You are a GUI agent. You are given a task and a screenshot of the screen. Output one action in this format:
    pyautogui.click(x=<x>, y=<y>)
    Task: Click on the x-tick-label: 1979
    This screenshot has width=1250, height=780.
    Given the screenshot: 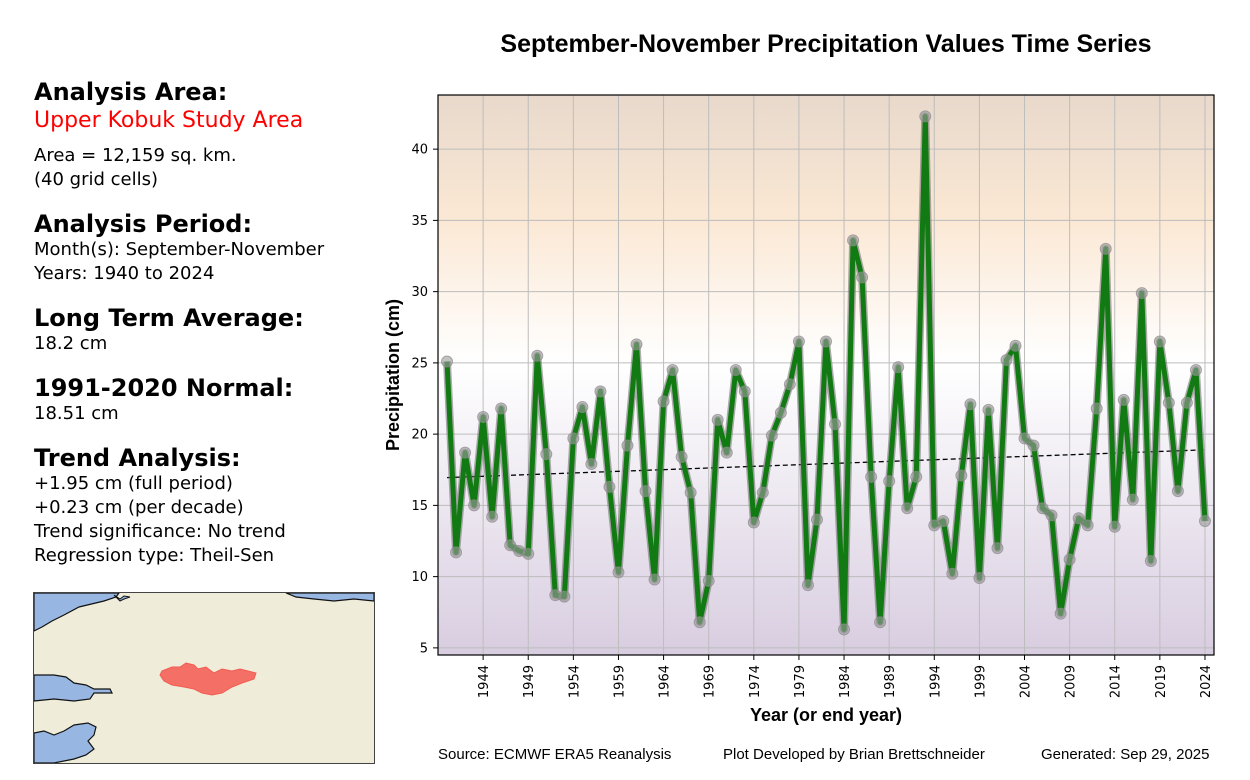 What is the action you would take?
    pyautogui.click(x=800, y=681)
    